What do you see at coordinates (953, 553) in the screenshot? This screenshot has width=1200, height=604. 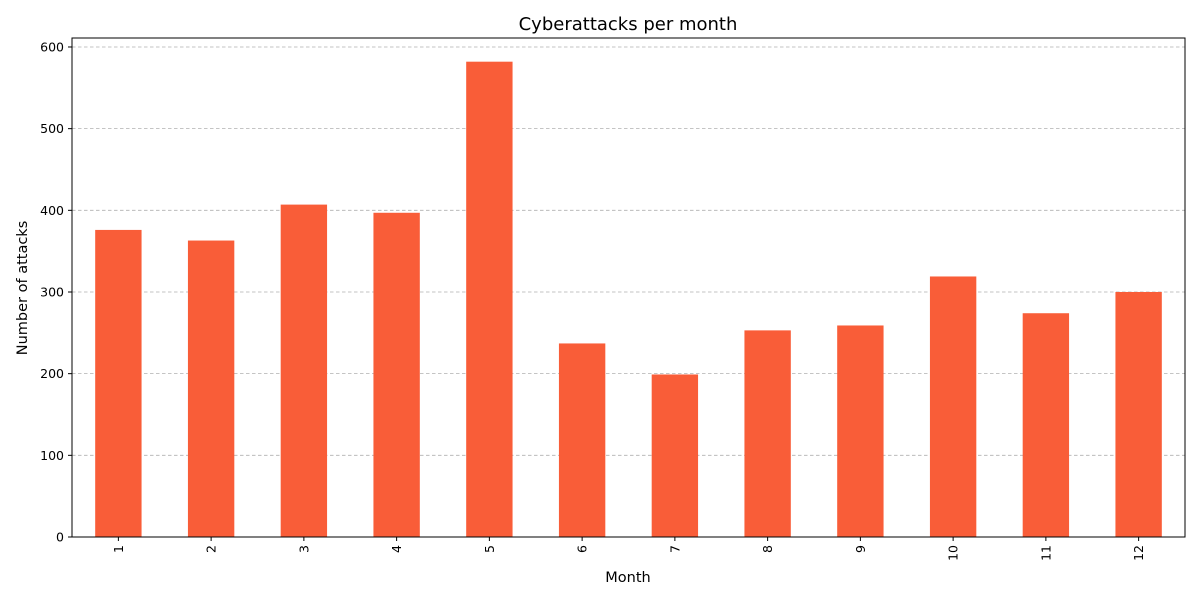 I see `x-tick-label: 10` at bounding box center [953, 553].